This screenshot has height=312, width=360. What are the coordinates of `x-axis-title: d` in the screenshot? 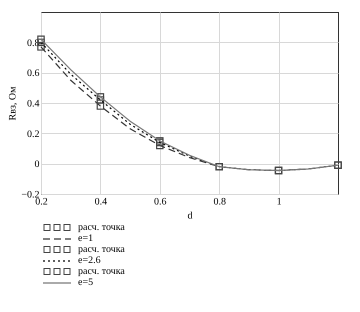 It's located at (190, 216).